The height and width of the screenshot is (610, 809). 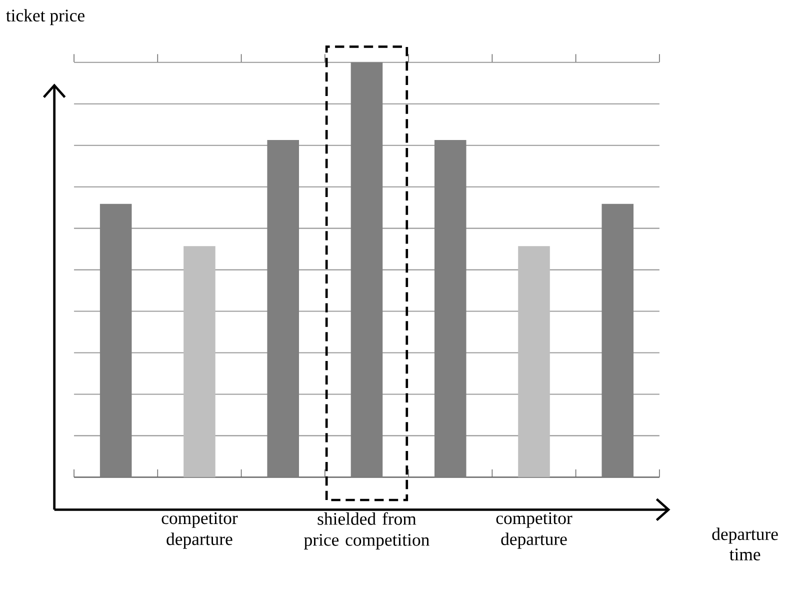 What do you see at coordinates (745, 544) in the screenshot?
I see `text: departure time` at bounding box center [745, 544].